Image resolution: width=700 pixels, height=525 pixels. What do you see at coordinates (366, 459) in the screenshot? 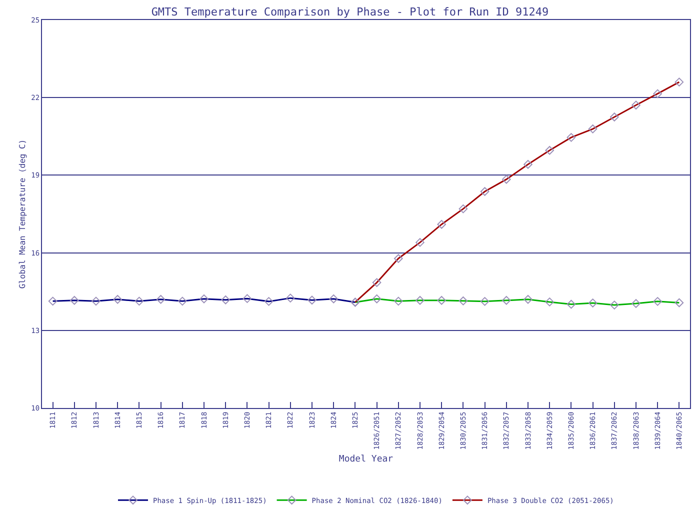
I see `x-axis-title: Model Year` at bounding box center [366, 459].